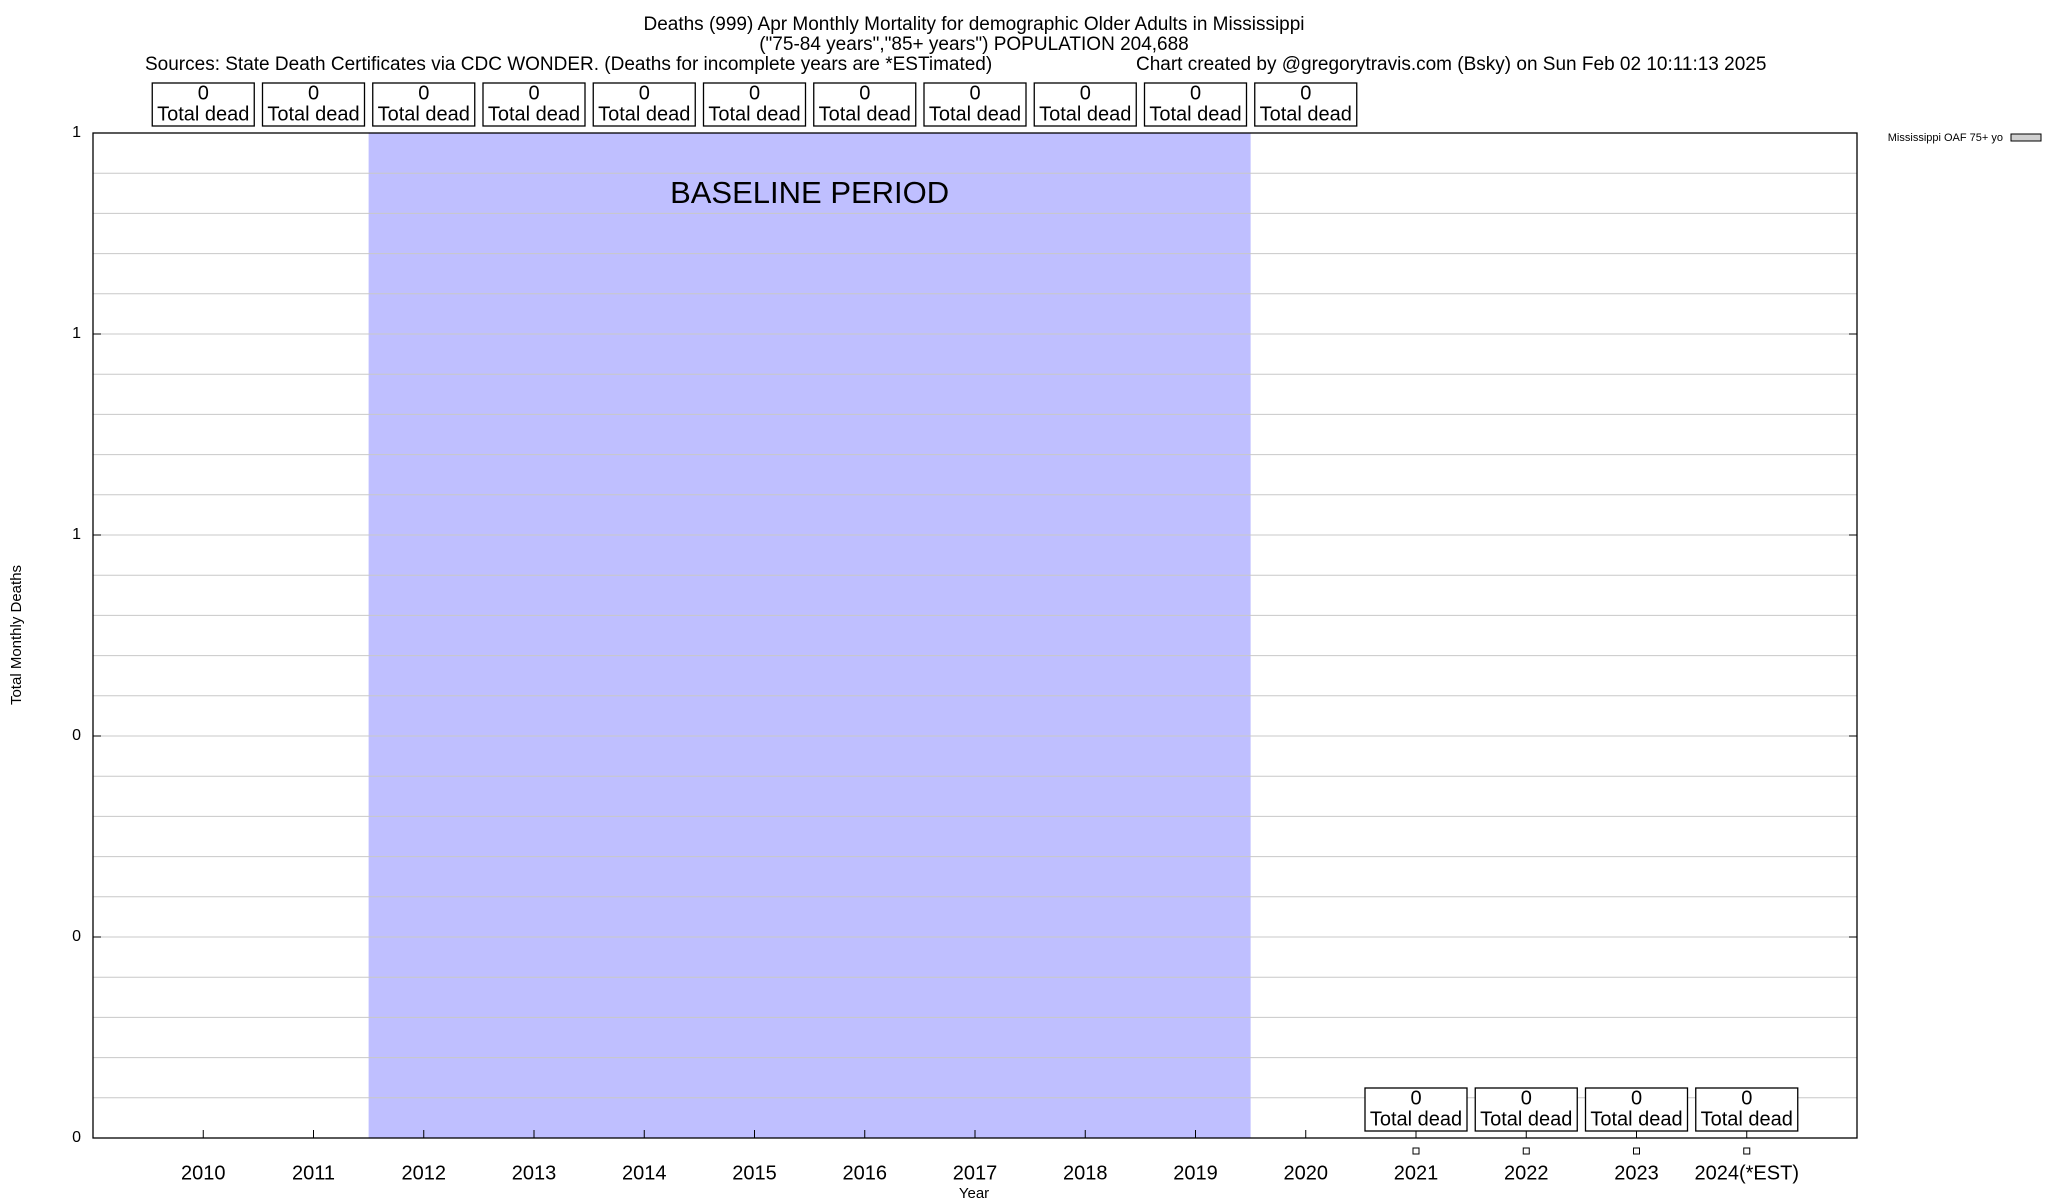 Image resolution: width=2048 pixels, height=1200 pixels. Describe the element at coordinates (424, 1173) in the screenshot. I see `x-tick-label: 2012` at that location.